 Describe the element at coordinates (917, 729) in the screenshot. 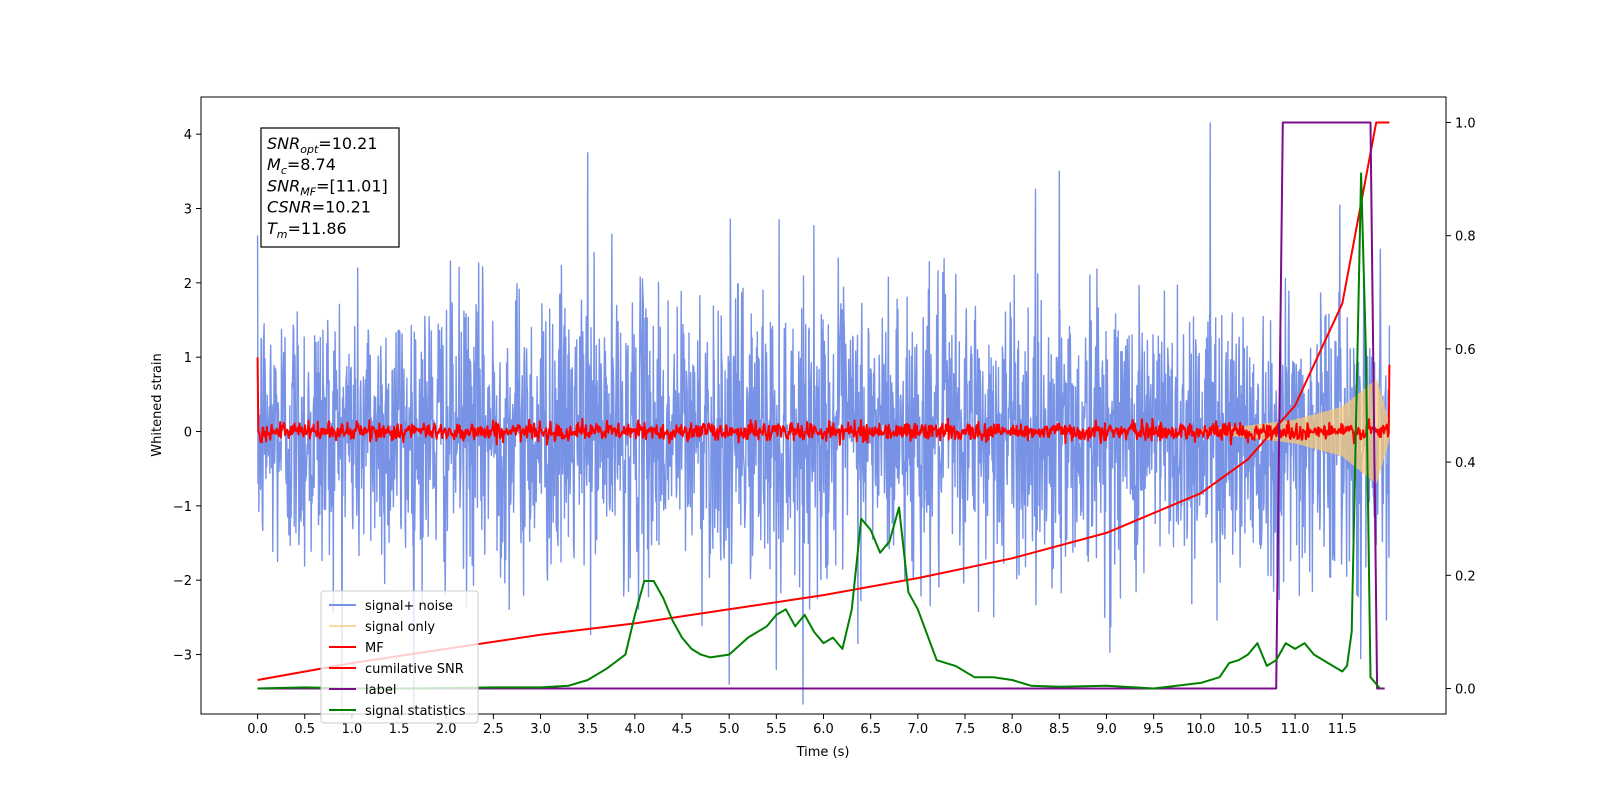

I see `x-tick-label: 7.0` at that location.